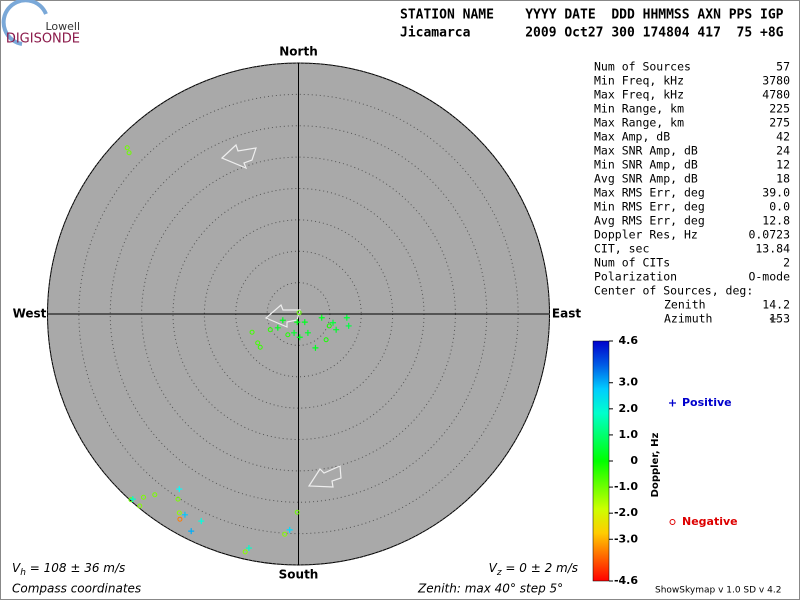  I want to click on east-label: East, so click(566, 314).